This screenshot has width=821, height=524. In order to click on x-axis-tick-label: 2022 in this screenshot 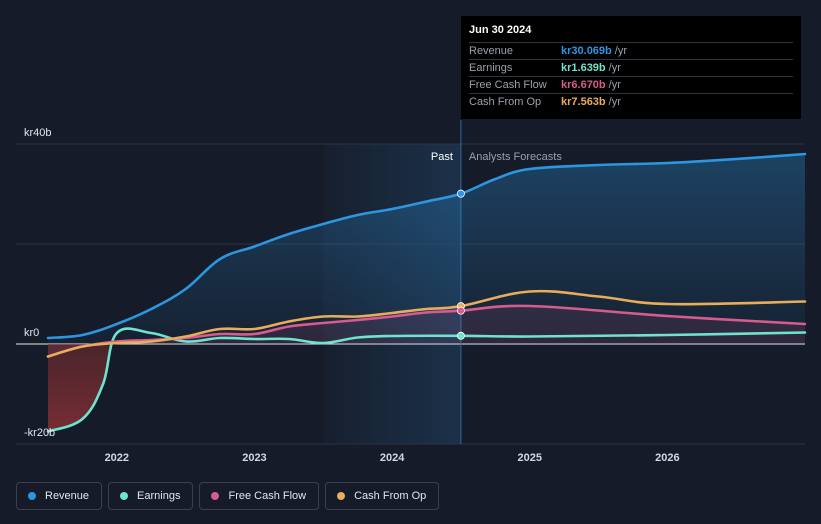, I will do `click(117, 458)`.